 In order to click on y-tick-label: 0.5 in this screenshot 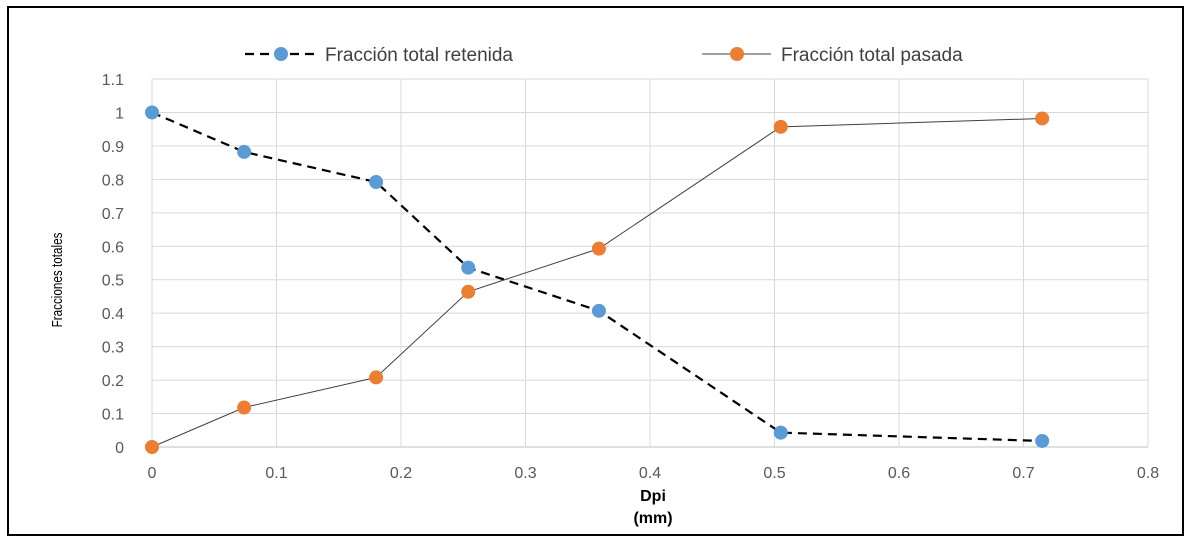, I will do `click(113, 281)`.